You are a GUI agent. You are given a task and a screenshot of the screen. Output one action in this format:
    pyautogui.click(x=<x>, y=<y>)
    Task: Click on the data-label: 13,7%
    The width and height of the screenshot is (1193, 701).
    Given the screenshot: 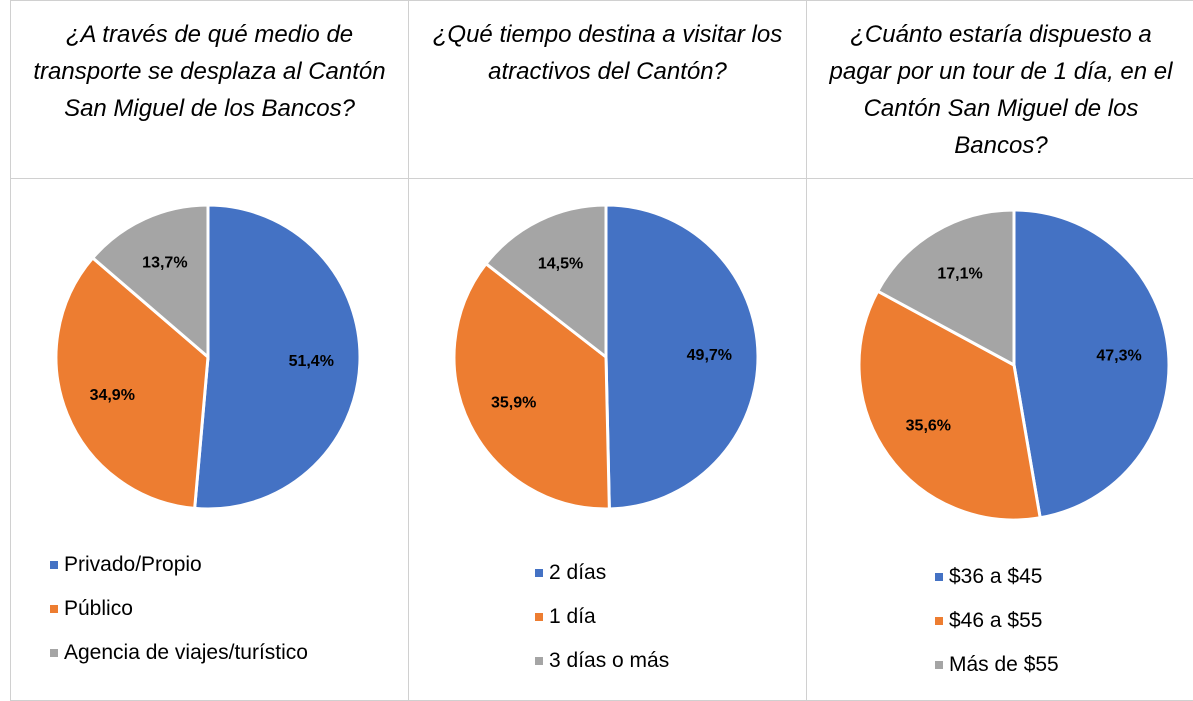 What is the action you would take?
    pyautogui.click(x=164, y=262)
    